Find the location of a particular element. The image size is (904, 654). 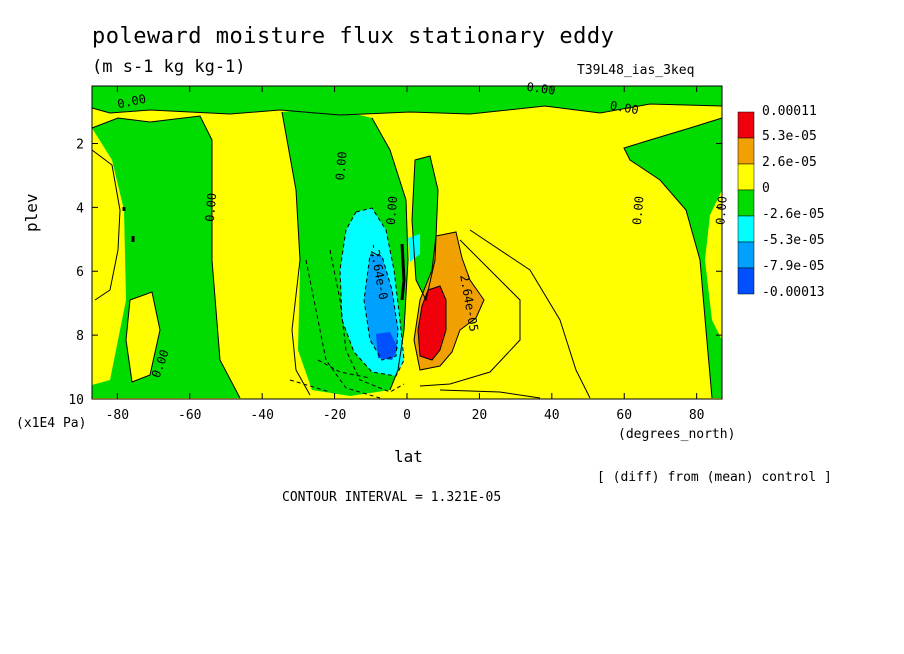

colorbar-label: 2.6e-05 is located at coordinates (789, 162).